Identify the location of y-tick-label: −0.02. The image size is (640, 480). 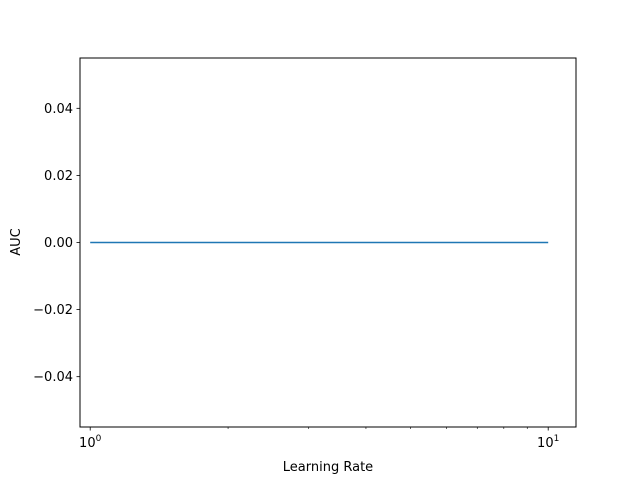
(53, 310).